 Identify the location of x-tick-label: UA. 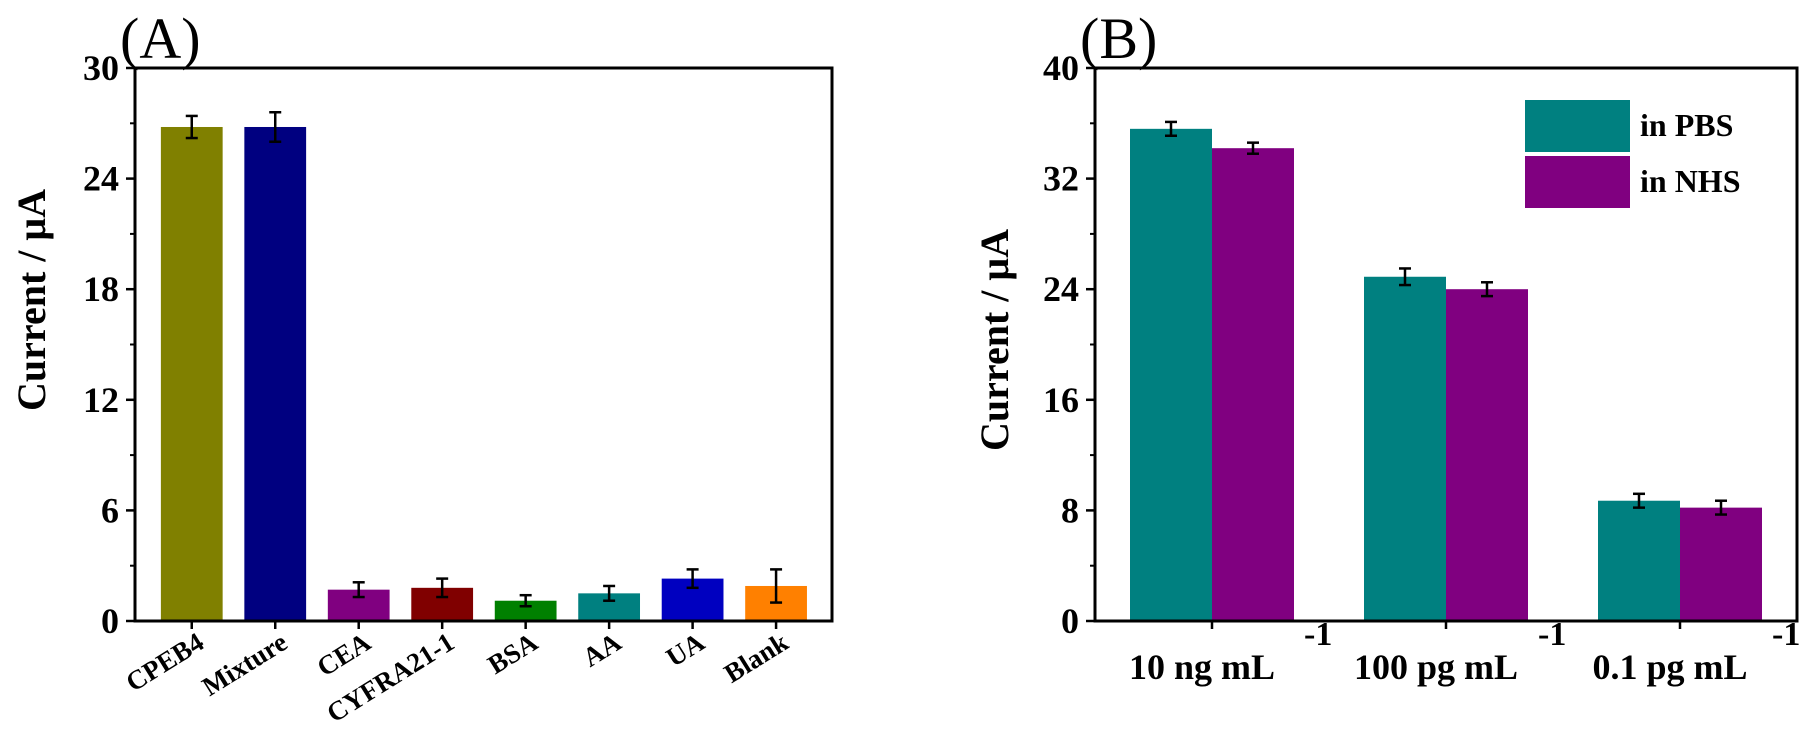
(685, 649).